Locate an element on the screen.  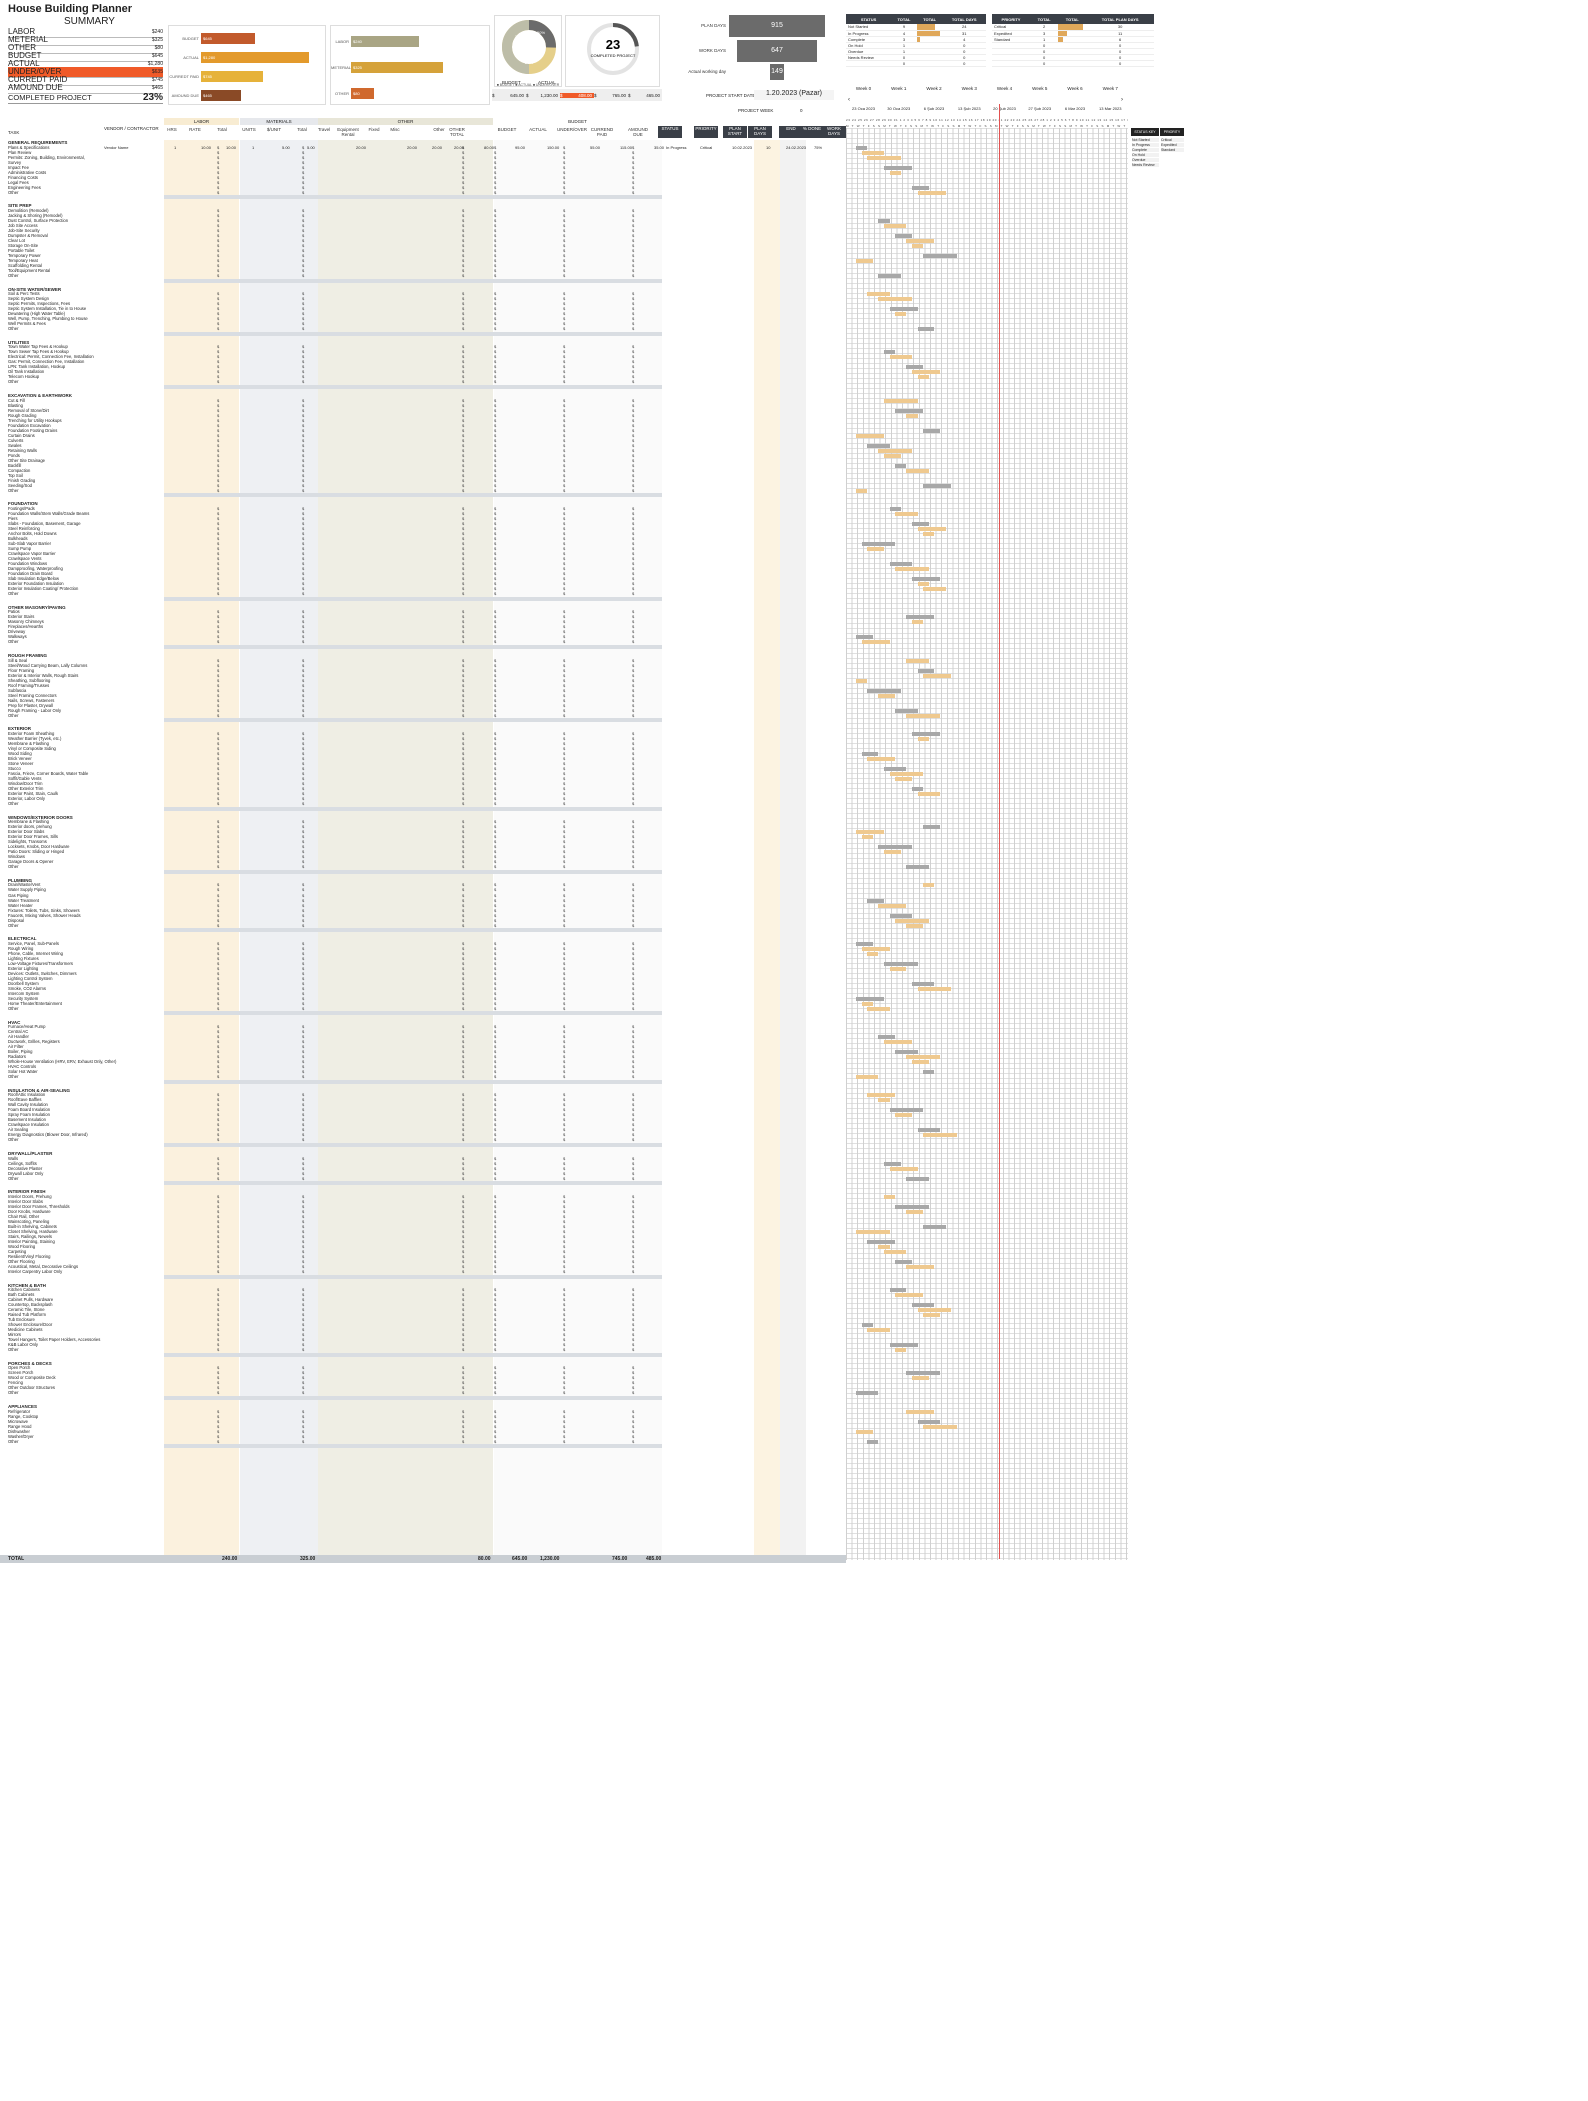
first-row-mtotal: 5.00 is located at coordinates (311, 147).